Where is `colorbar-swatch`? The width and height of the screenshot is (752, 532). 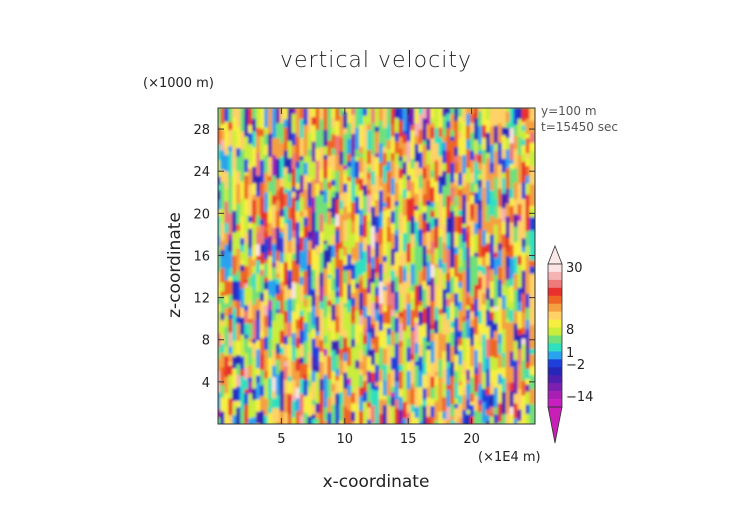 colorbar-swatch is located at coordinates (555, 347).